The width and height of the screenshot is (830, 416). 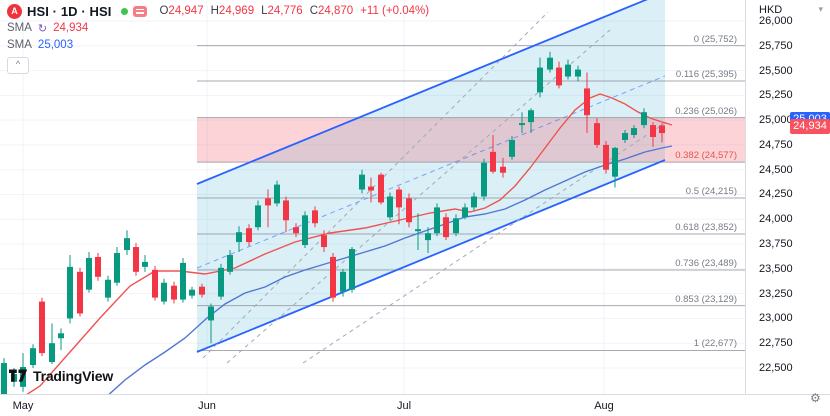 What do you see at coordinates (706, 299) in the screenshot?
I see `fib-level-label: 0.853 (23,129)` at bounding box center [706, 299].